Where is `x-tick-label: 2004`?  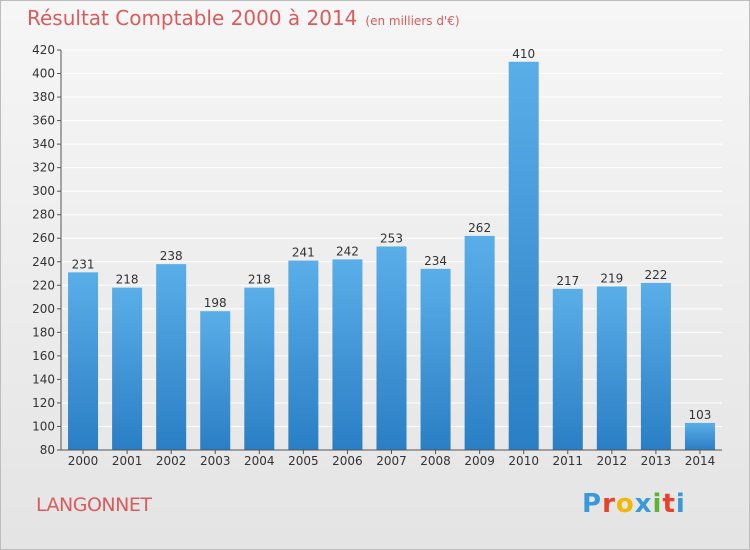
x-tick-label: 2004 is located at coordinates (259, 461).